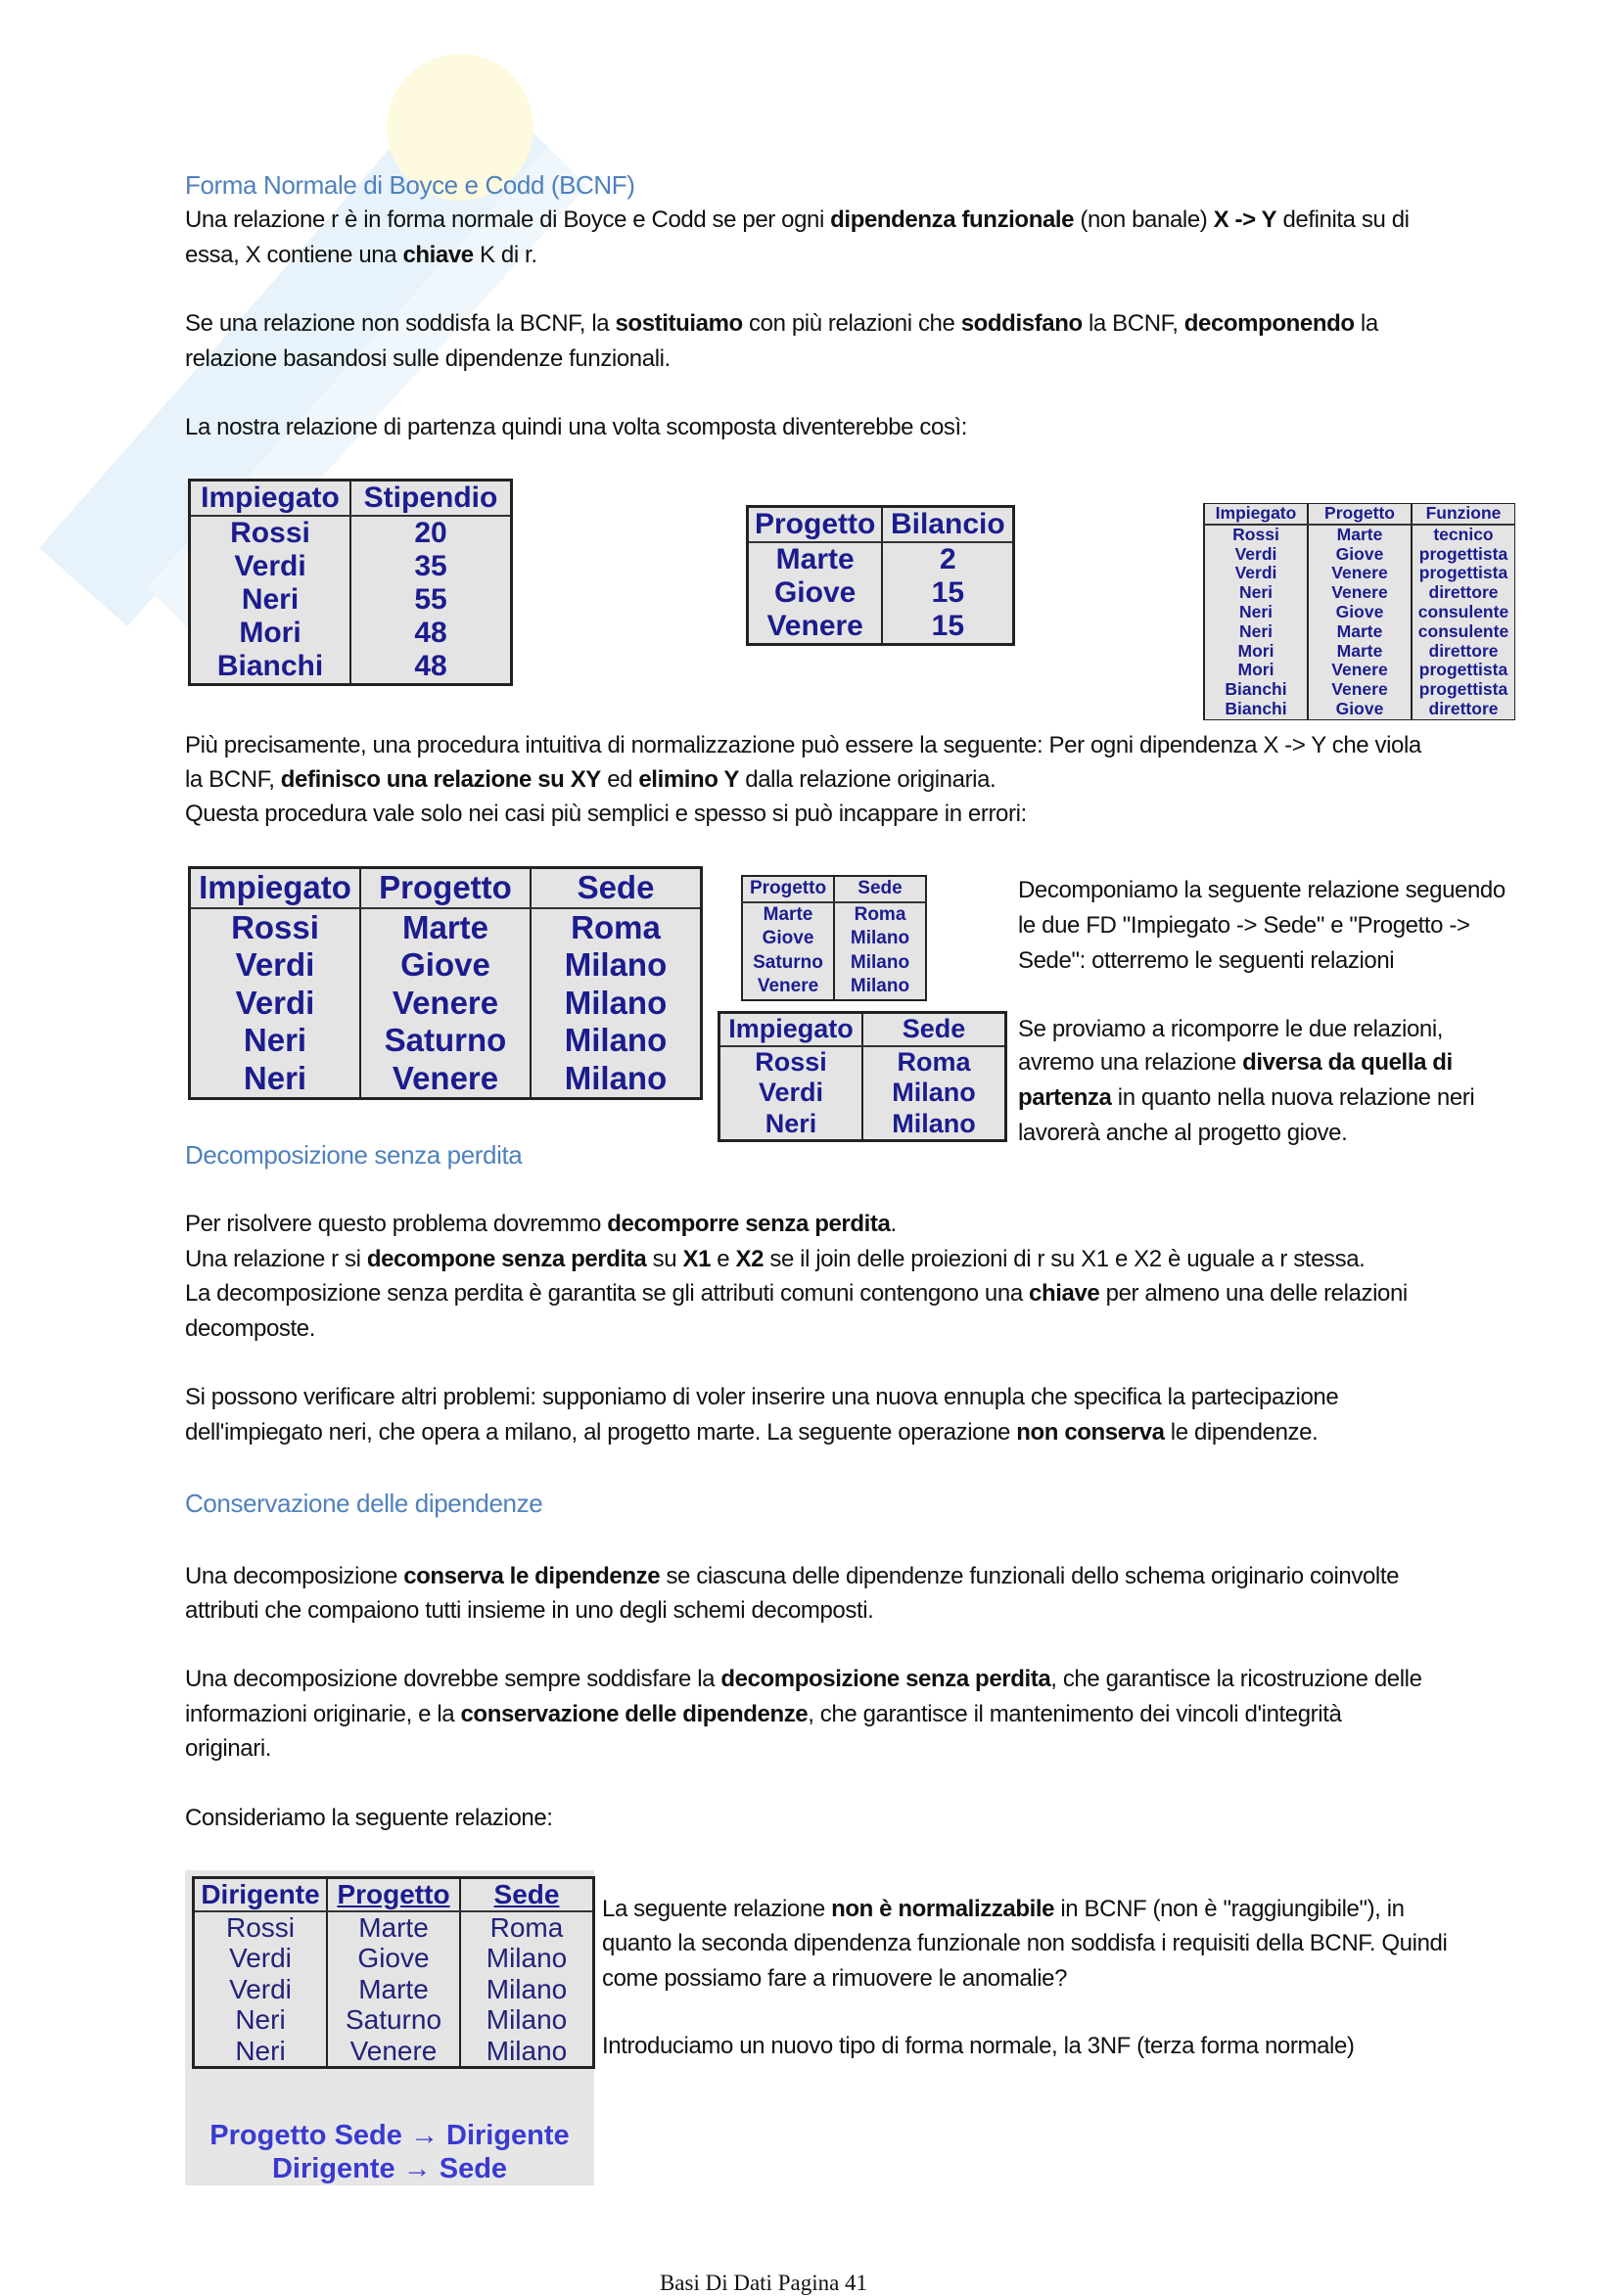 The image size is (1622, 2296). I want to click on table-row: Verdi Venere progettista, so click(1359, 574).